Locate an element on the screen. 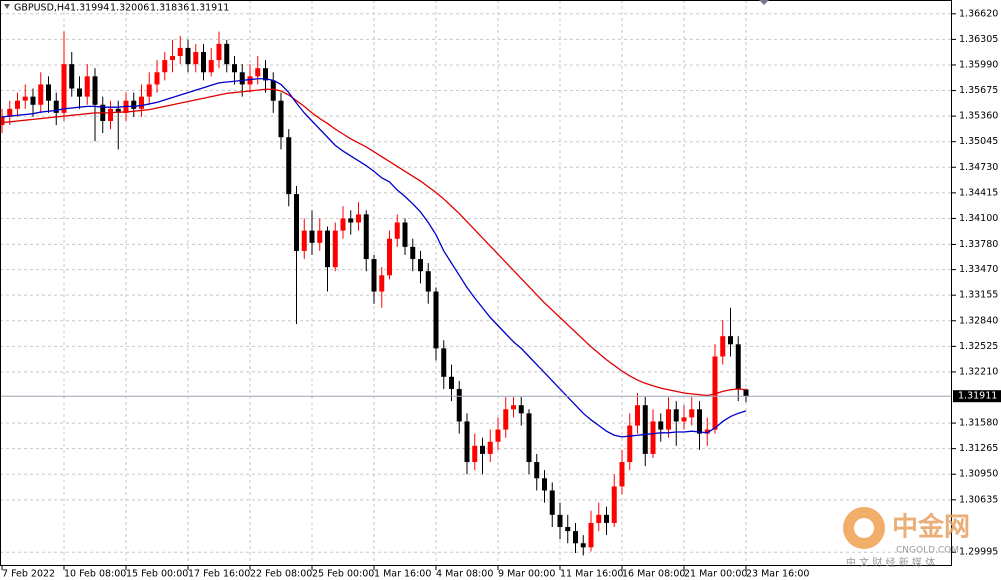  x-tick-label: 23 Mar 16:00 is located at coordinates (777, 574).